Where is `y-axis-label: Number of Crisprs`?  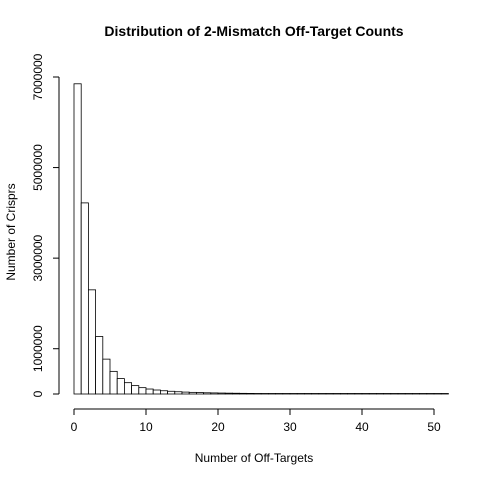 y-axis-label: Number of Crisprs is located at coordinates (11, 231).